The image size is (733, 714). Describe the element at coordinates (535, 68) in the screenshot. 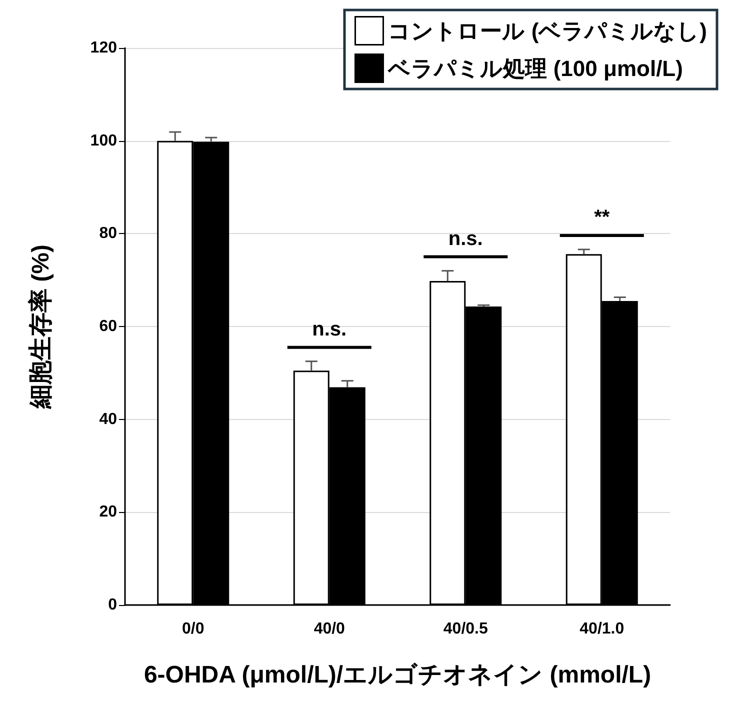

I see `legend-label: ベラパミル処理 (100 μmol/L)` at that location.